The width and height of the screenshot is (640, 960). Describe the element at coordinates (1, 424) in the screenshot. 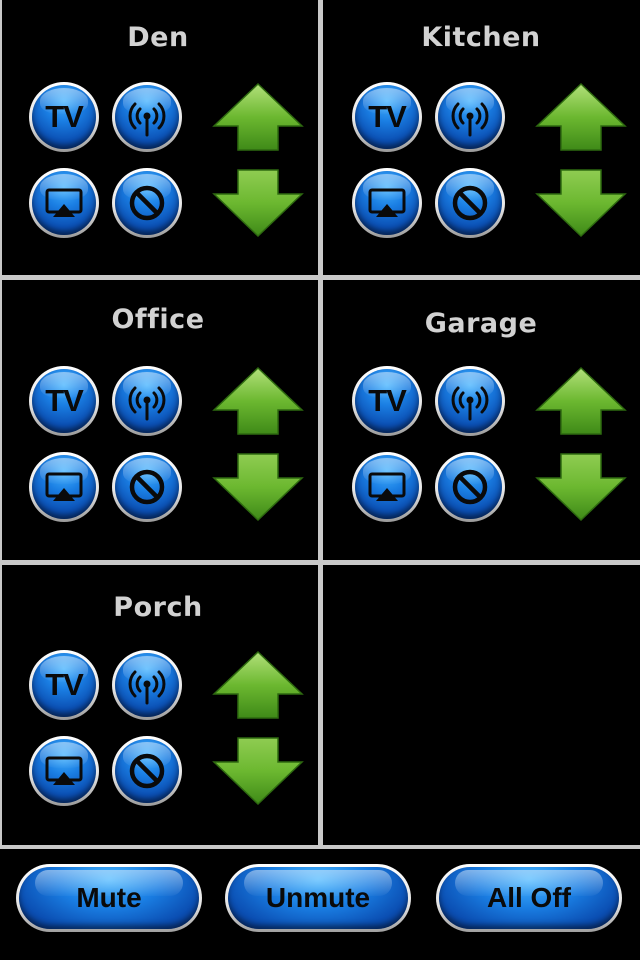

I see `divider-left-edge` at that location.